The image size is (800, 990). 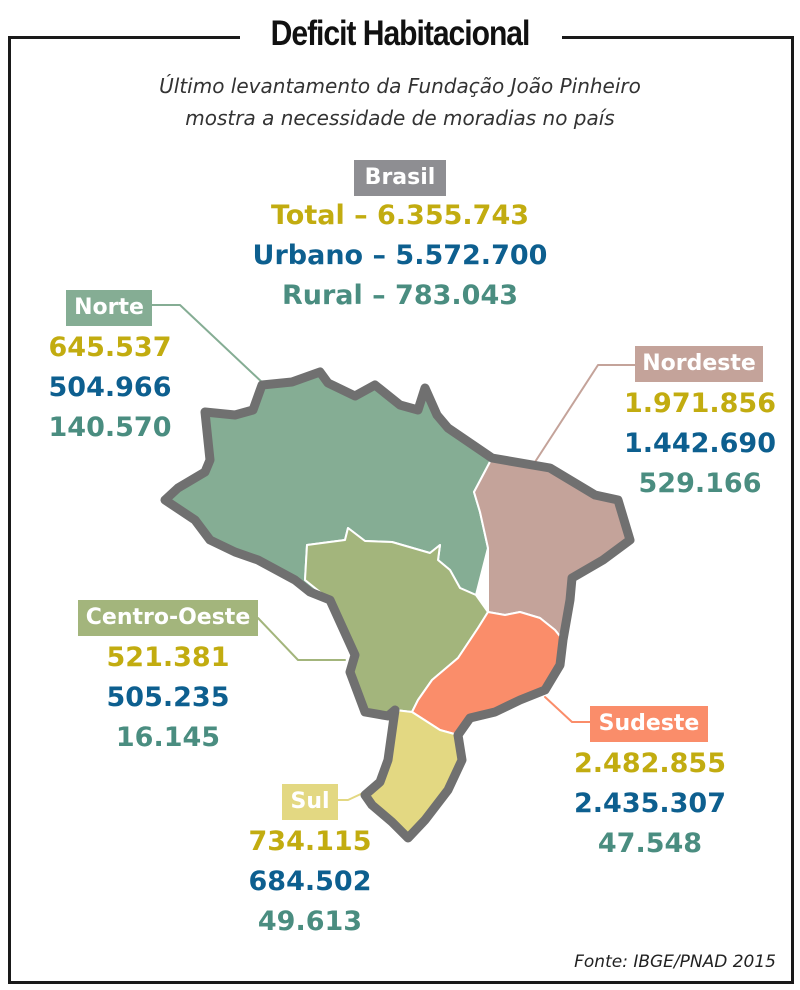 I want to click on sul-urbano: 684.502, so click(x=310, y=881).